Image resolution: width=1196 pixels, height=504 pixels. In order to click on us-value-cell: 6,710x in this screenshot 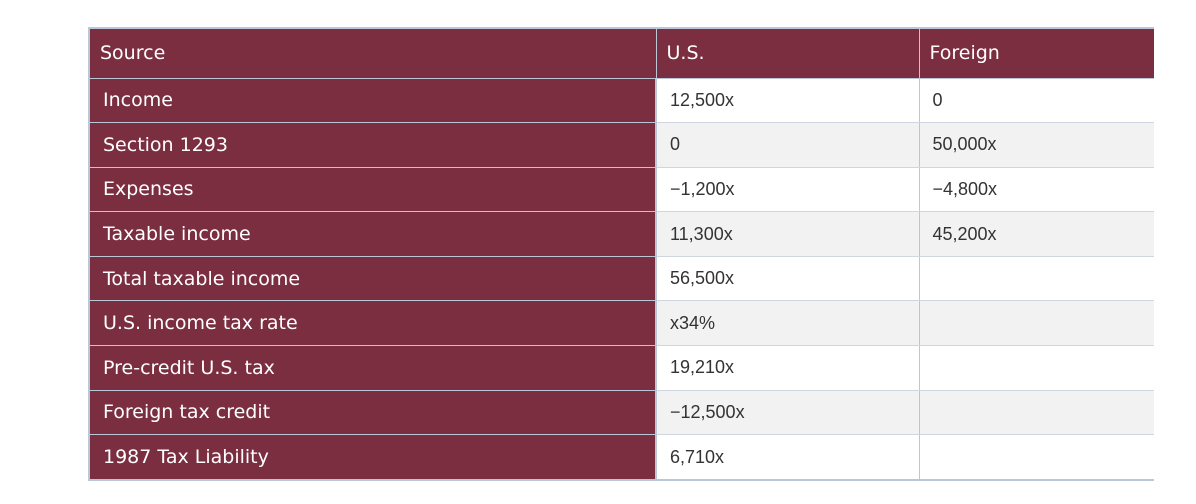, I will do `click(788, 457)`.